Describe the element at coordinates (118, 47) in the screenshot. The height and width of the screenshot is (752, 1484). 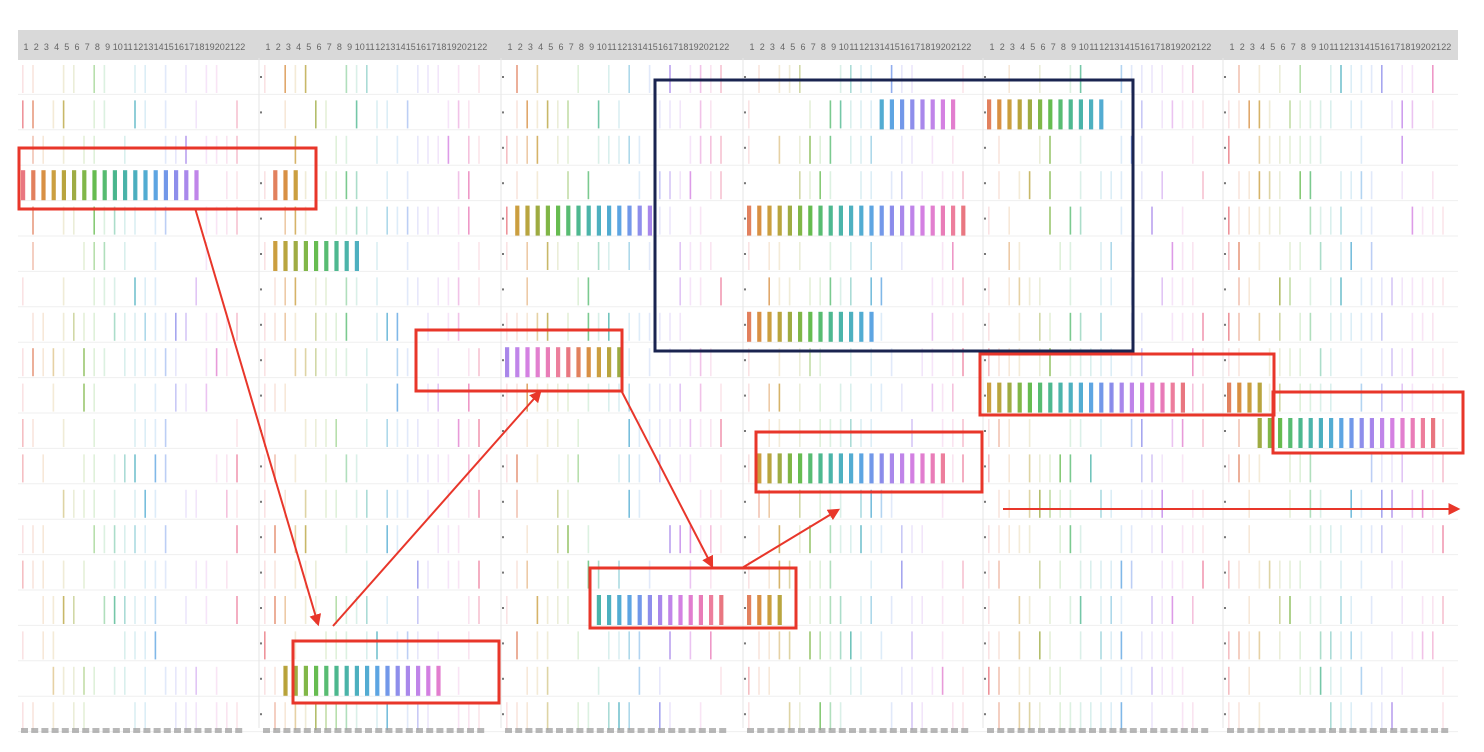
I see `column-label: 10` at that location.